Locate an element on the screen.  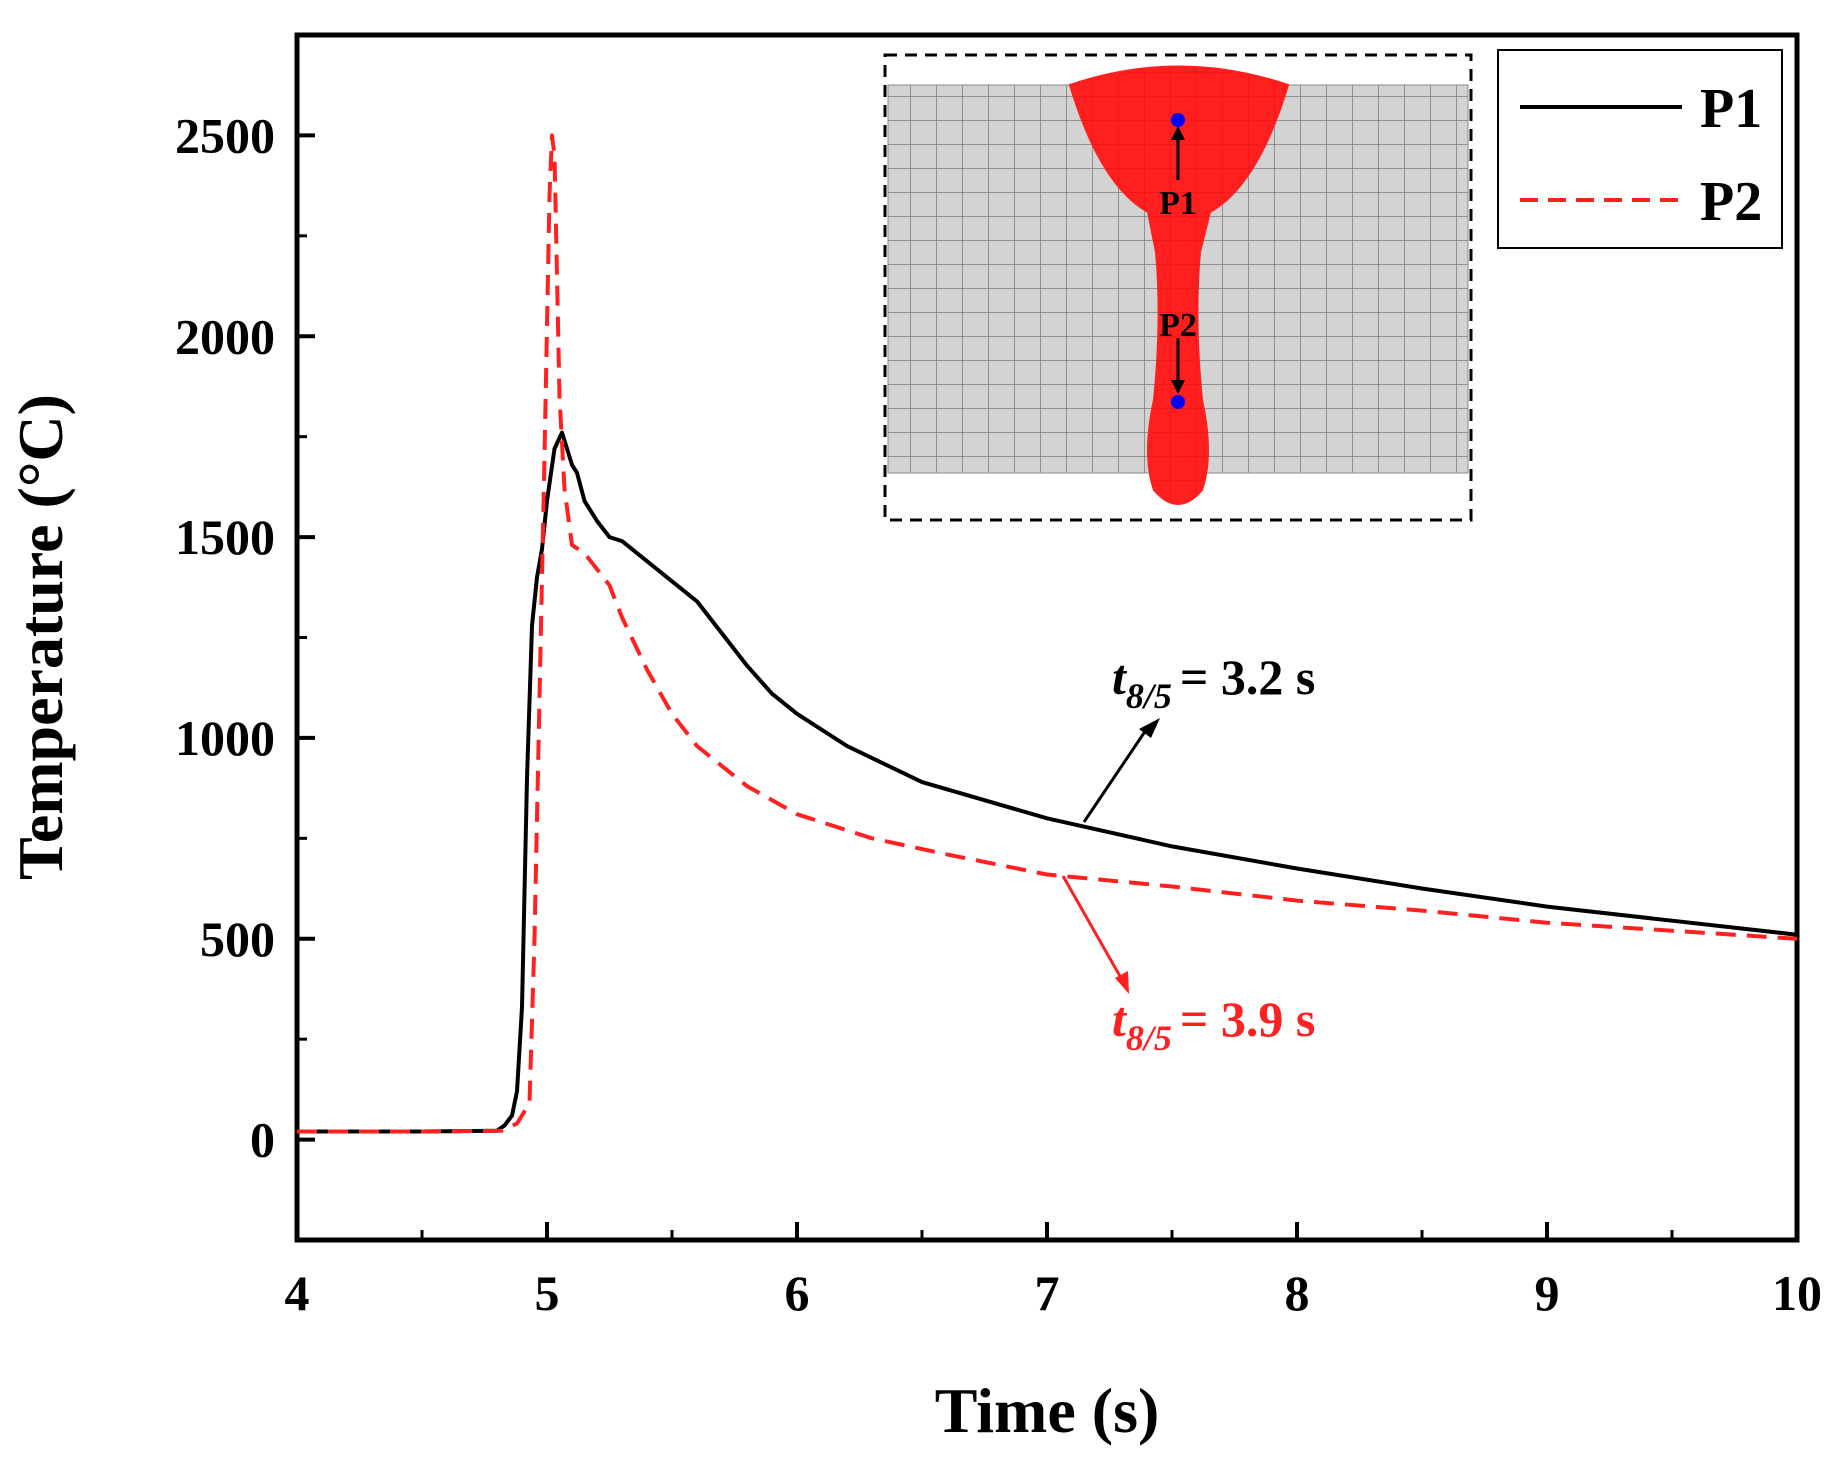
y-axis-tick-labels: 0 500 1000 1500 2000 2500 is located at coordinates (225, 637).